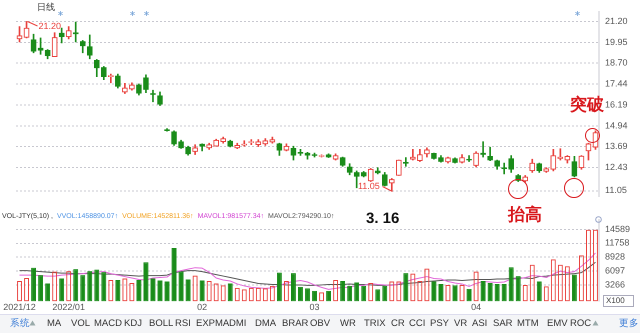 This screenshot has width=640, height=333. I want to click on x-tick-label: 2021/12, so click(19, 307).